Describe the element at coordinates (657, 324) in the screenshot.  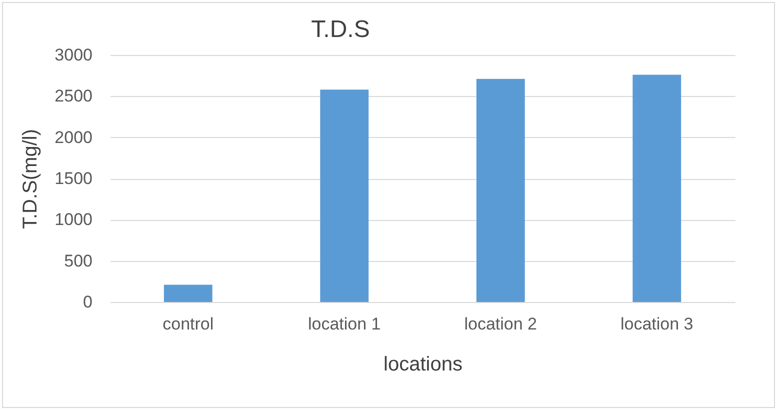
I see `x-tick-label: location 3` at that location.